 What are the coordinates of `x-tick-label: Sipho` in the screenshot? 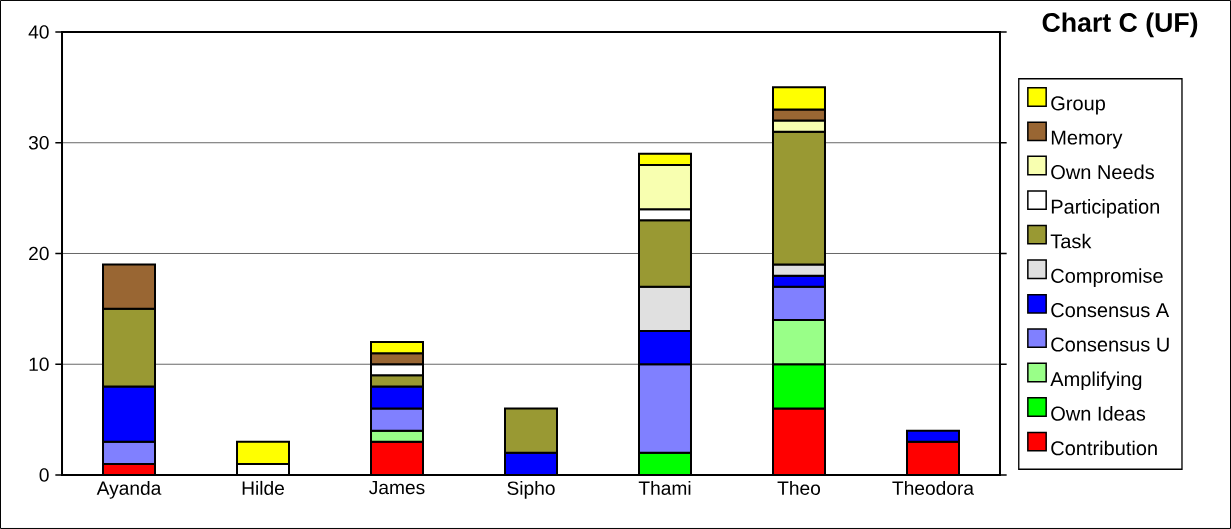 It's located at (531, 489).